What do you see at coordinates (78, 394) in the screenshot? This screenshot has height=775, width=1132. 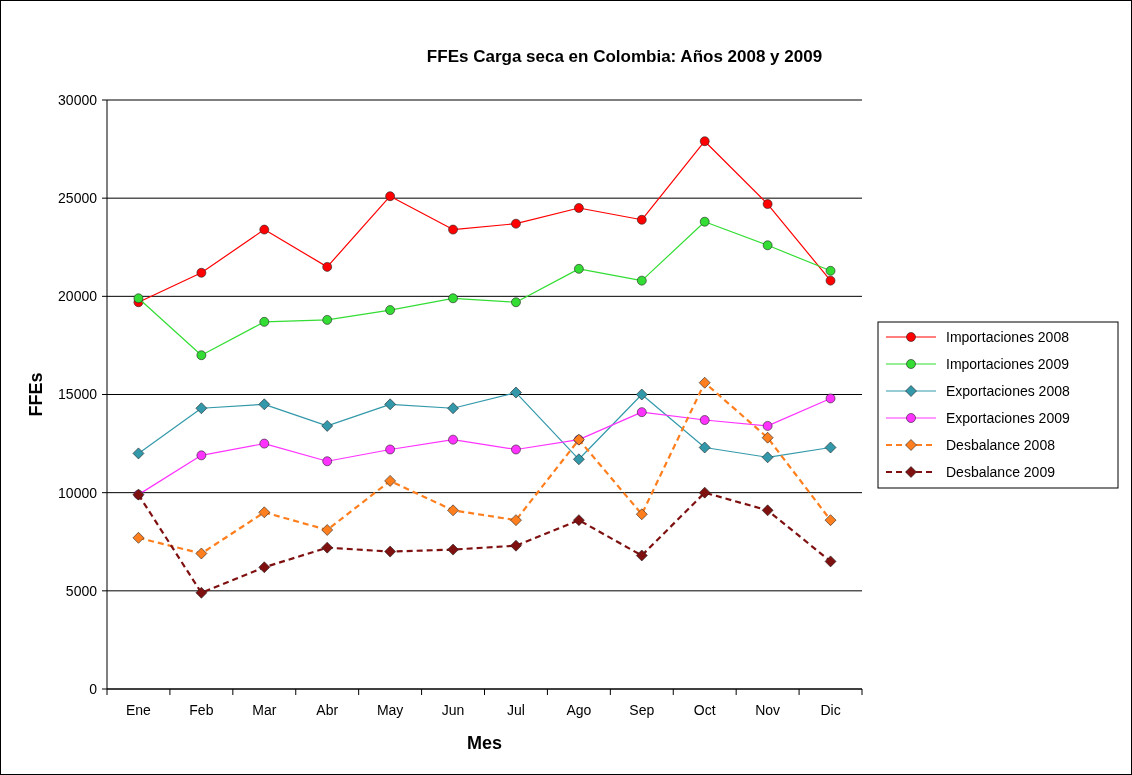 I see `y-tick-label: 15000` at bounding box center [78, 394].